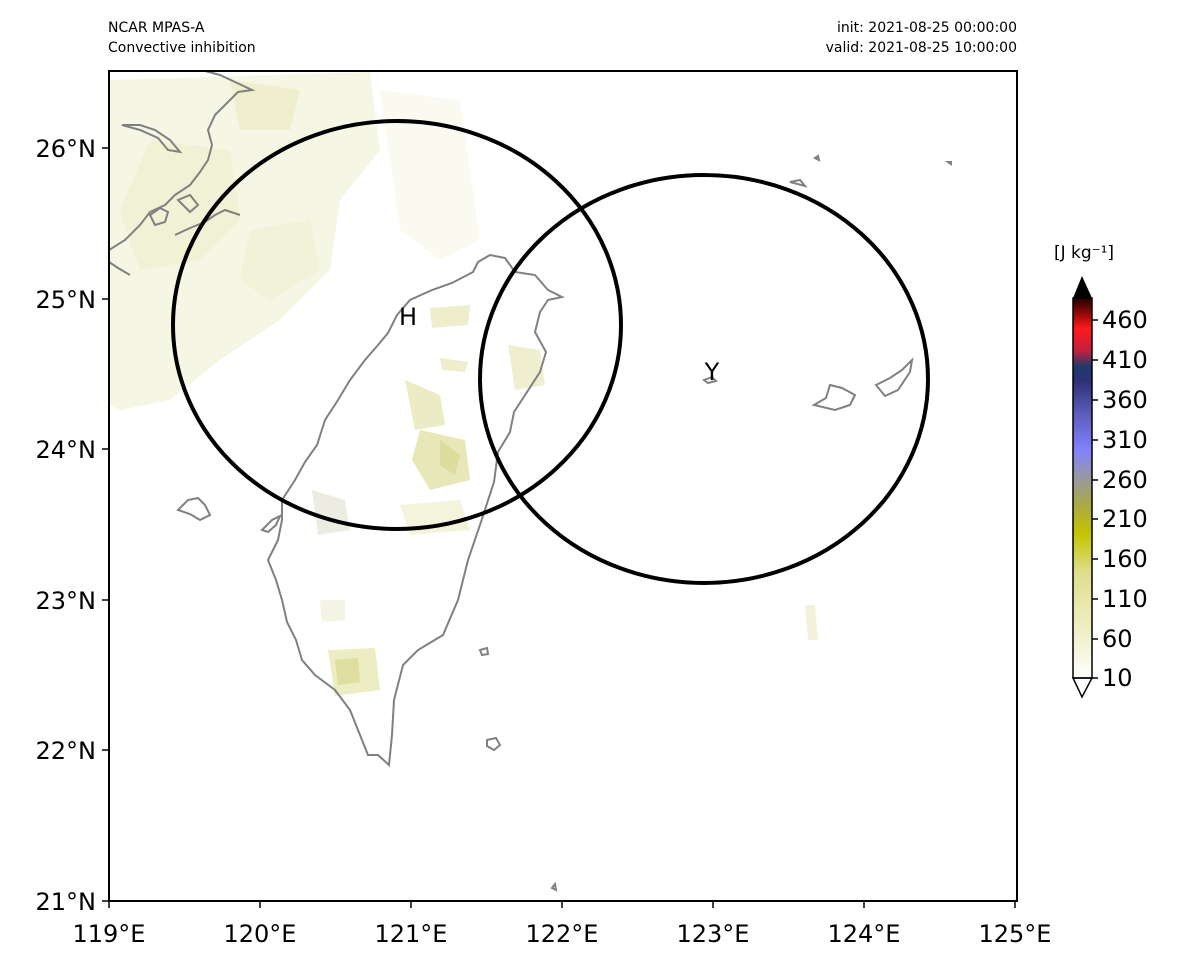  Describe the element at coordinates (1125, 400) in the screenshot. I see `colorbar-tick-label: 360` at that location.